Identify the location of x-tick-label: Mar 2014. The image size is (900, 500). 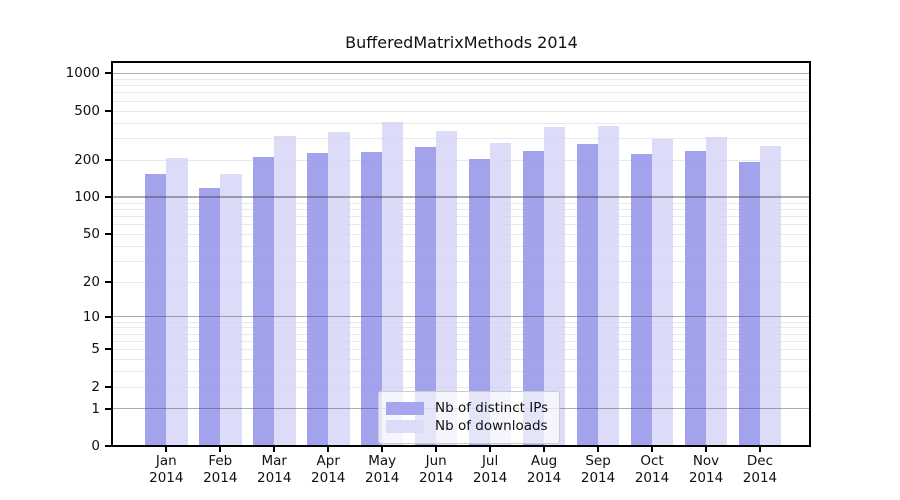
(274, 470).